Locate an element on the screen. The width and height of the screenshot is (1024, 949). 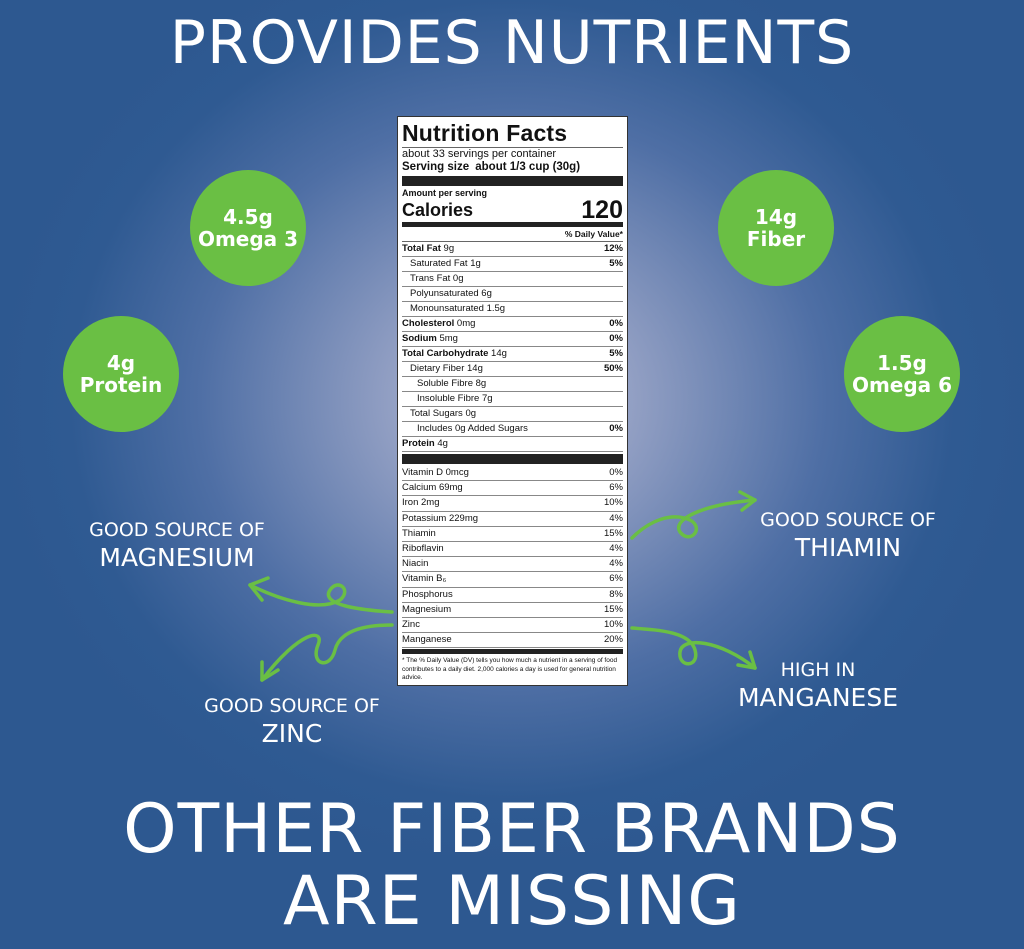
vitamin-row: Thiamin 15% is located at coordinates (512, 534).